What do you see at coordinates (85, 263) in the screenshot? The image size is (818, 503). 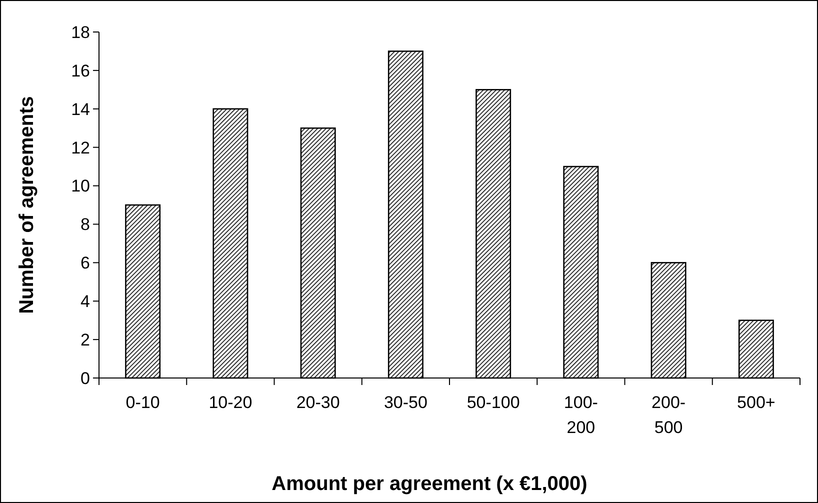 I see `y-tick-label: 6` at bounding box center [85, 263].